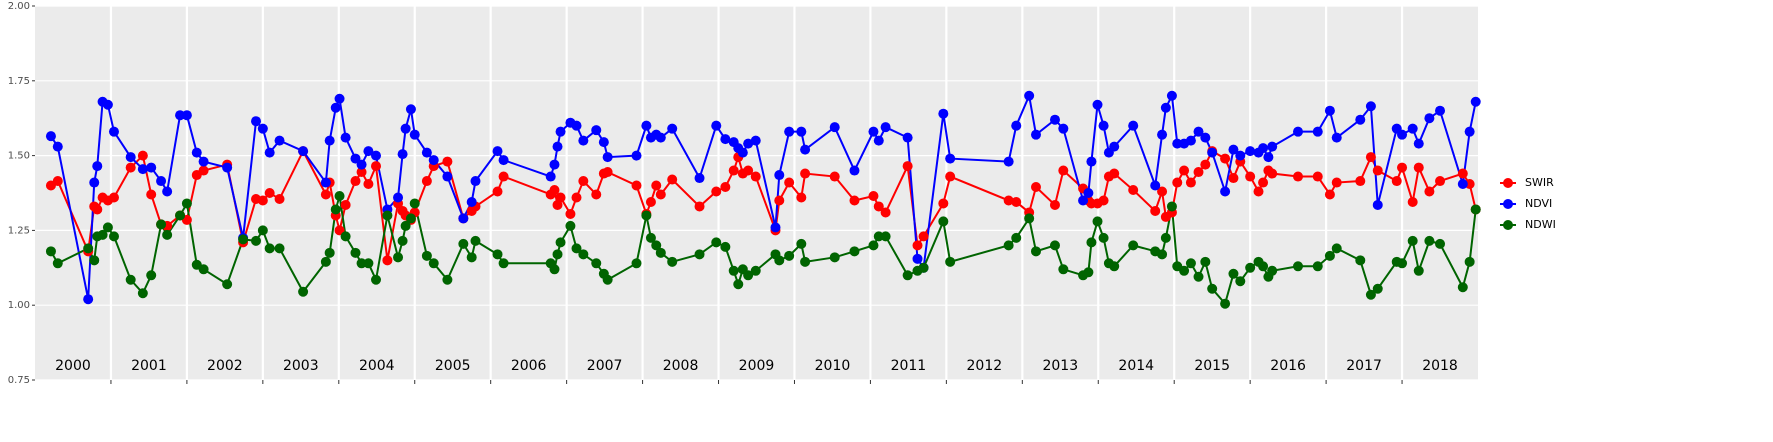 This screenshot has width=1773, height=442. Describe the element at coordinates (19, 305) in the screenshot. I see `y-tick-label: 1.00` at that location.